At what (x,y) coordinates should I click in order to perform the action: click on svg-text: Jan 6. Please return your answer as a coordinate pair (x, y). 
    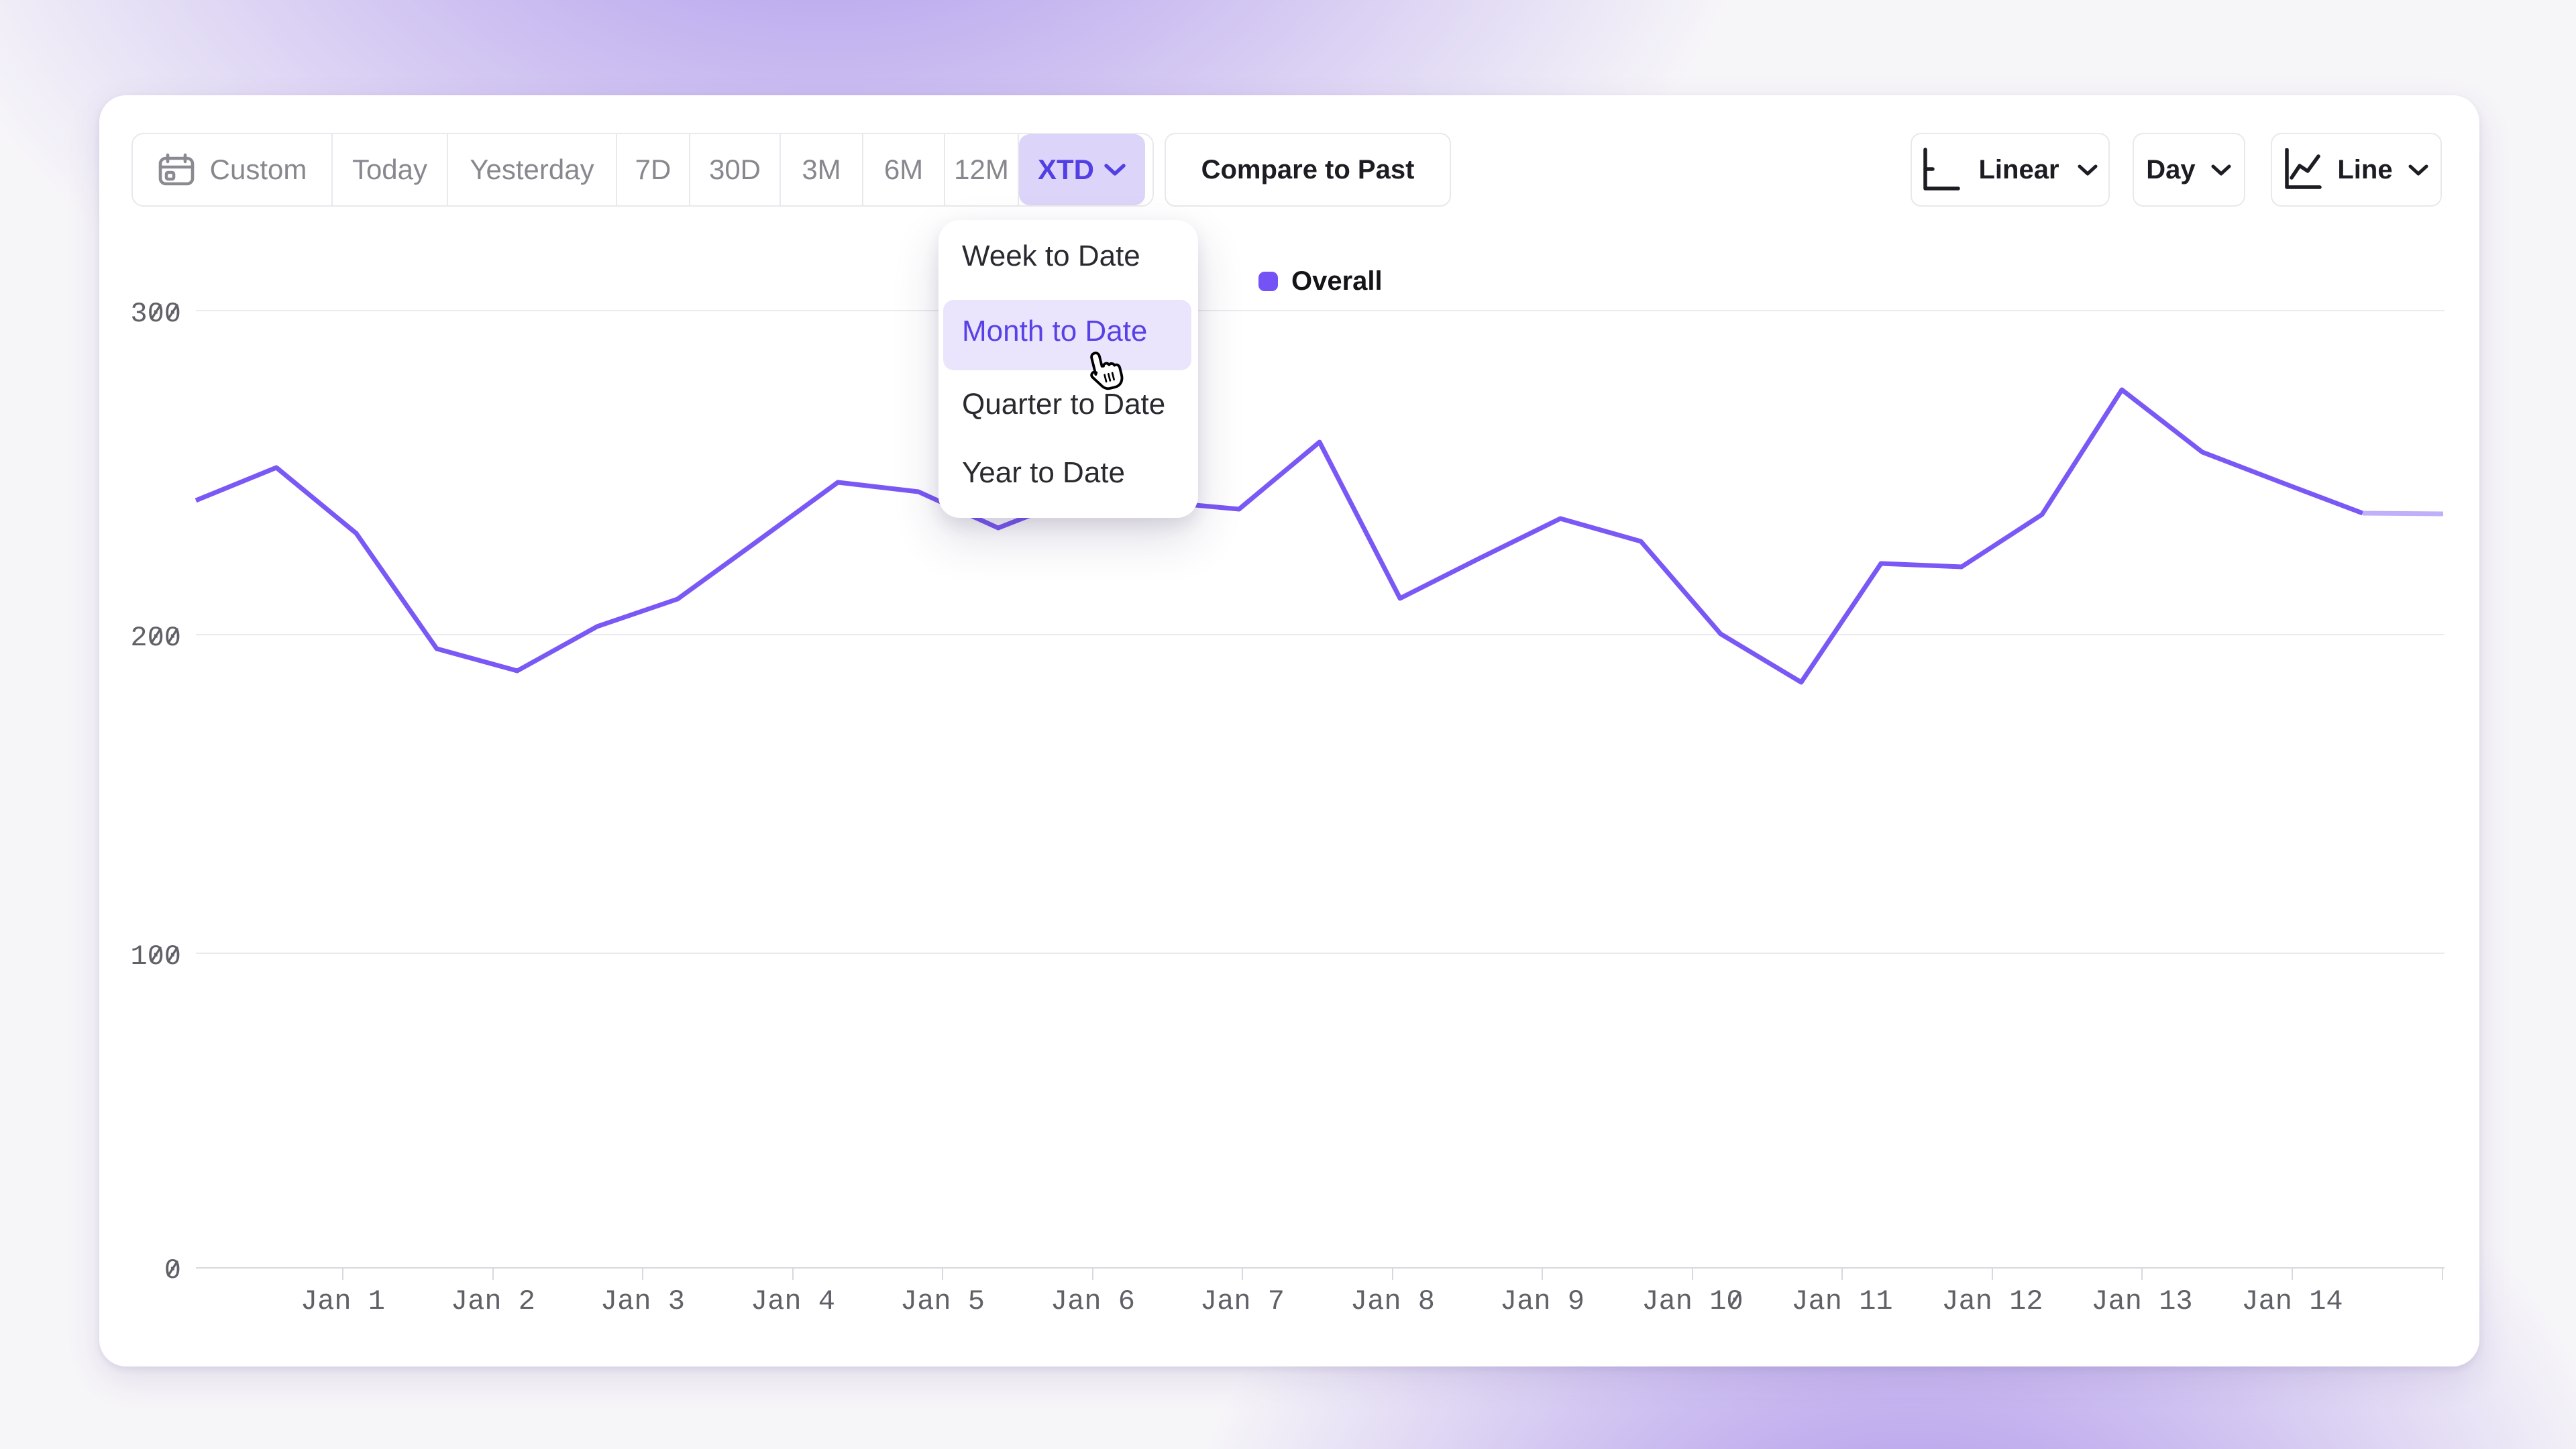
    Looking at the image, I should click on (1093, 1301).